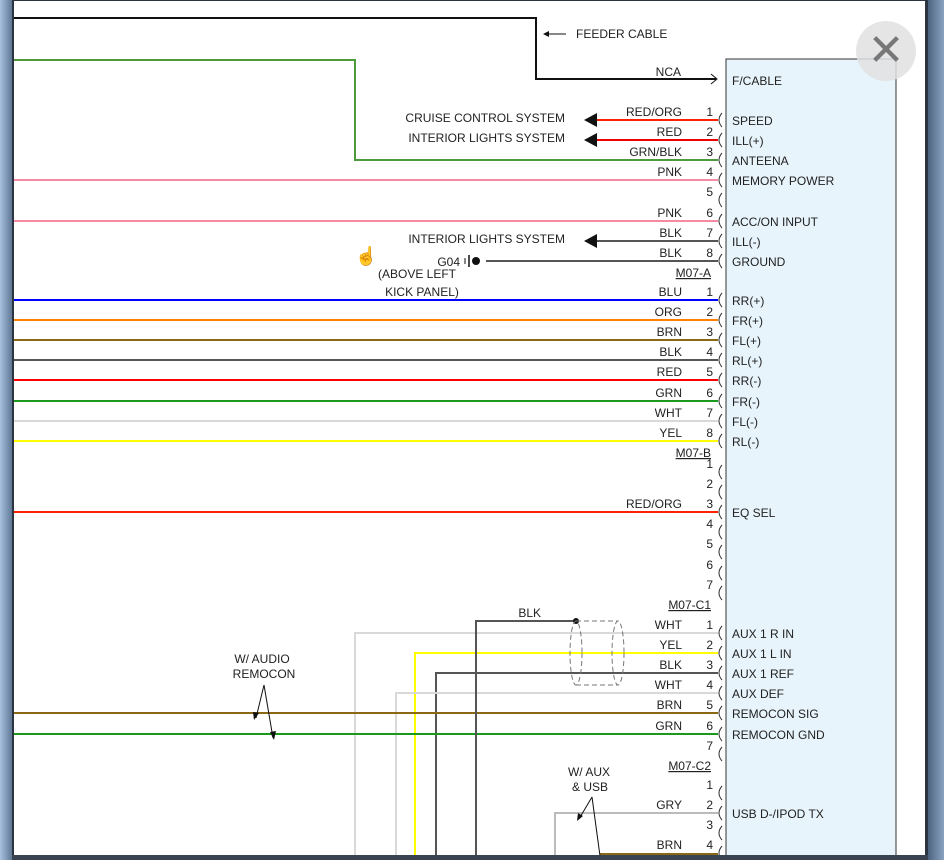 This screenshot has height=860, width=944. Describe the element at coordinates (668, 312) in the screenshot. I see `wire-color-label: ORG` at that location.